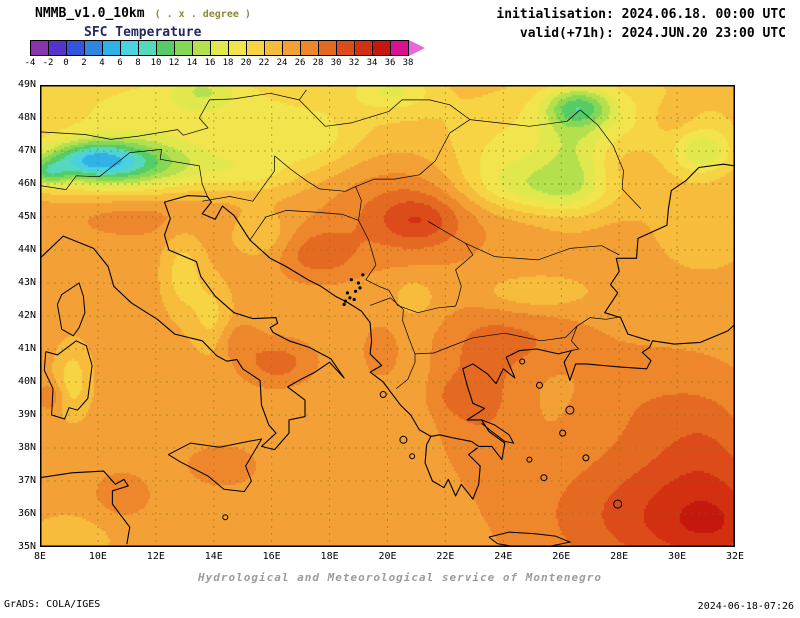  Describe the element at coordinates (26, 381) in the screenshot. I see `lat-tick-label: 40N` at that location.